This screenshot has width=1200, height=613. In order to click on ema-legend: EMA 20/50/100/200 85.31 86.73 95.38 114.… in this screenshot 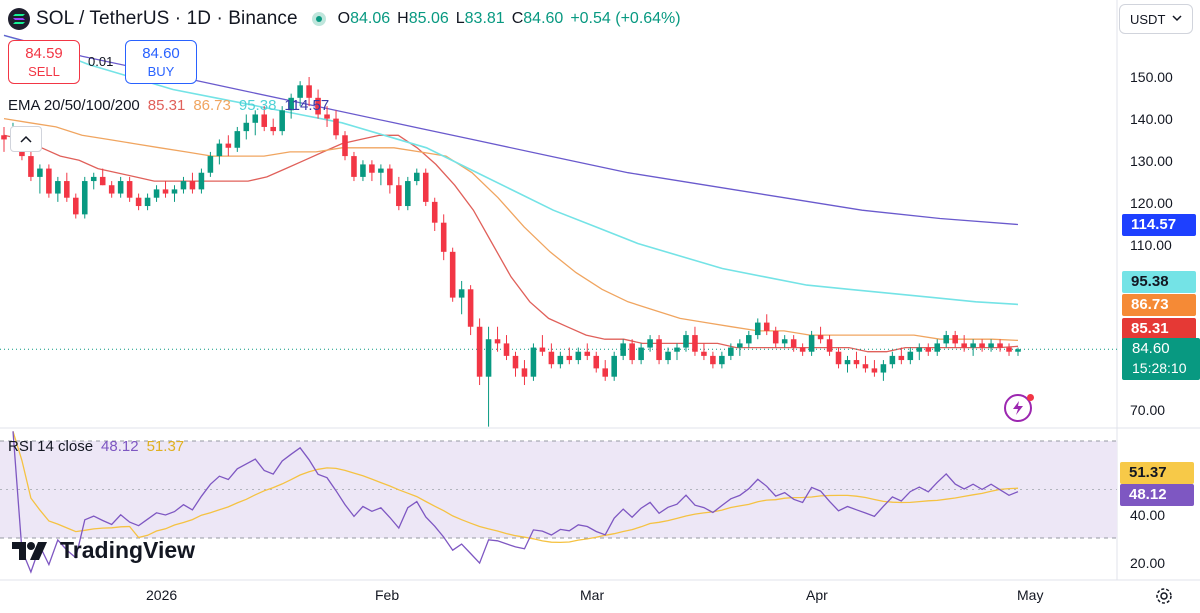, I will do `click(168, 105)`.